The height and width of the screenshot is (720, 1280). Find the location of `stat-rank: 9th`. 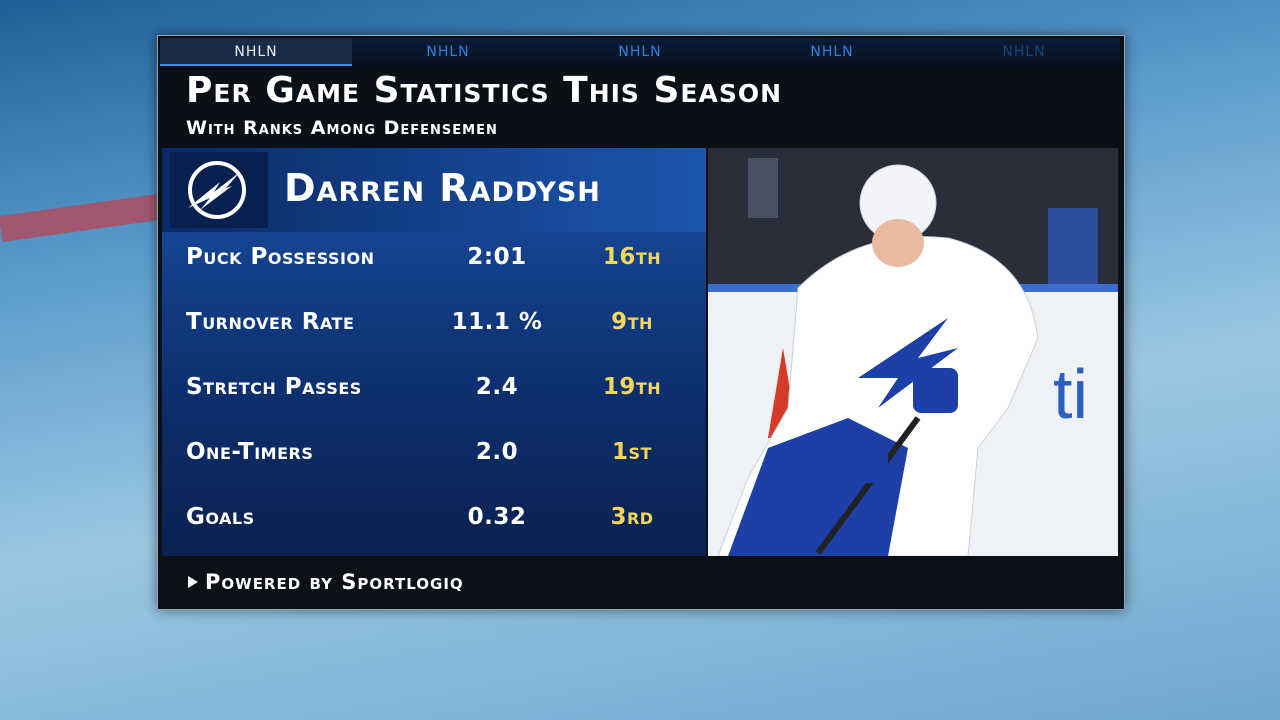

stat-rank: 9th is located at coordinates (632, 322).